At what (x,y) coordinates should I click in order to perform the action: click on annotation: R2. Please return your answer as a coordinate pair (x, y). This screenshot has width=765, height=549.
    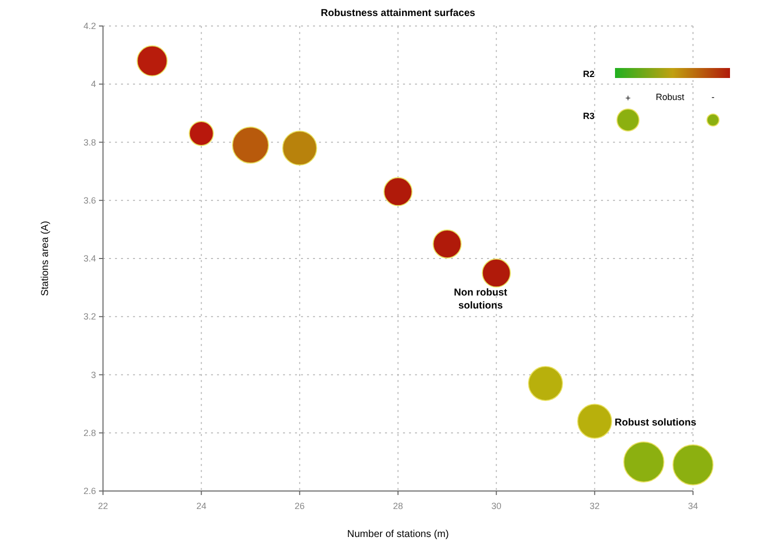
    Looking at the image, I should click on (589, 74).